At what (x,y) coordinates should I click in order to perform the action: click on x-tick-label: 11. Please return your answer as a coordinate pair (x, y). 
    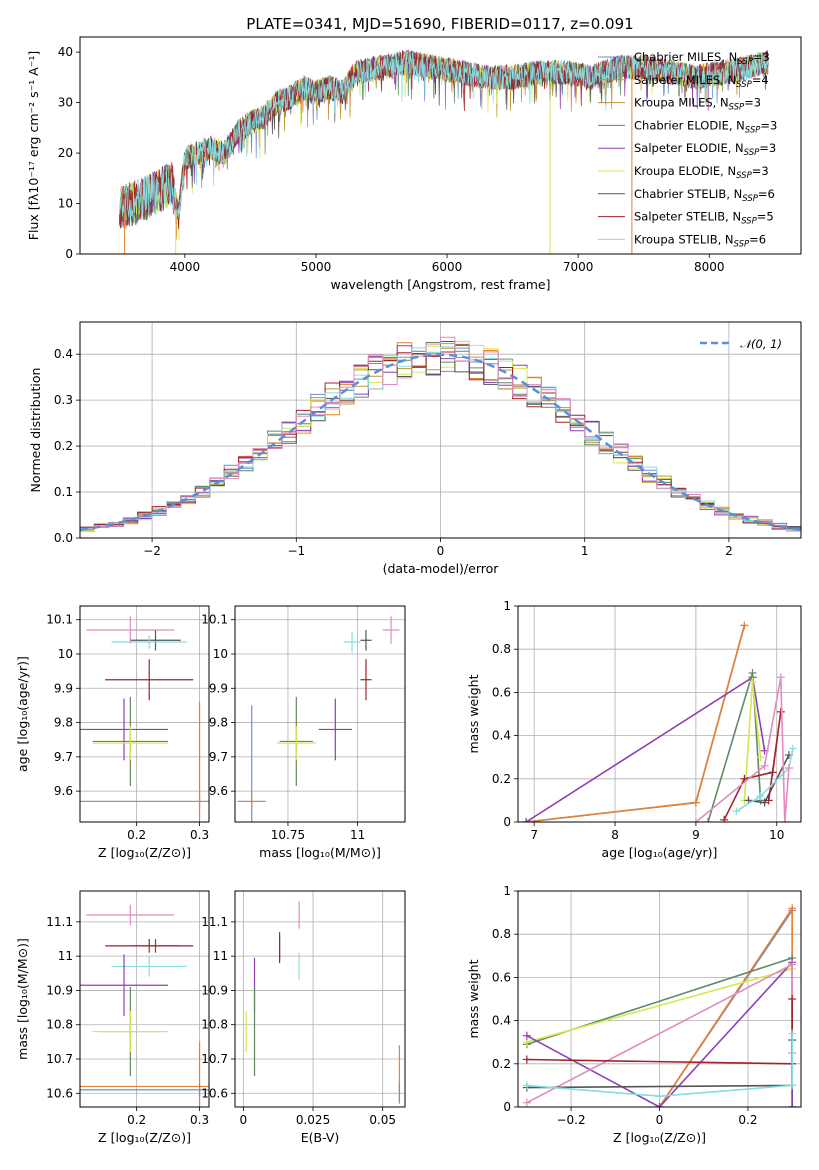
    Looking at the image, I should click on (357, 835).